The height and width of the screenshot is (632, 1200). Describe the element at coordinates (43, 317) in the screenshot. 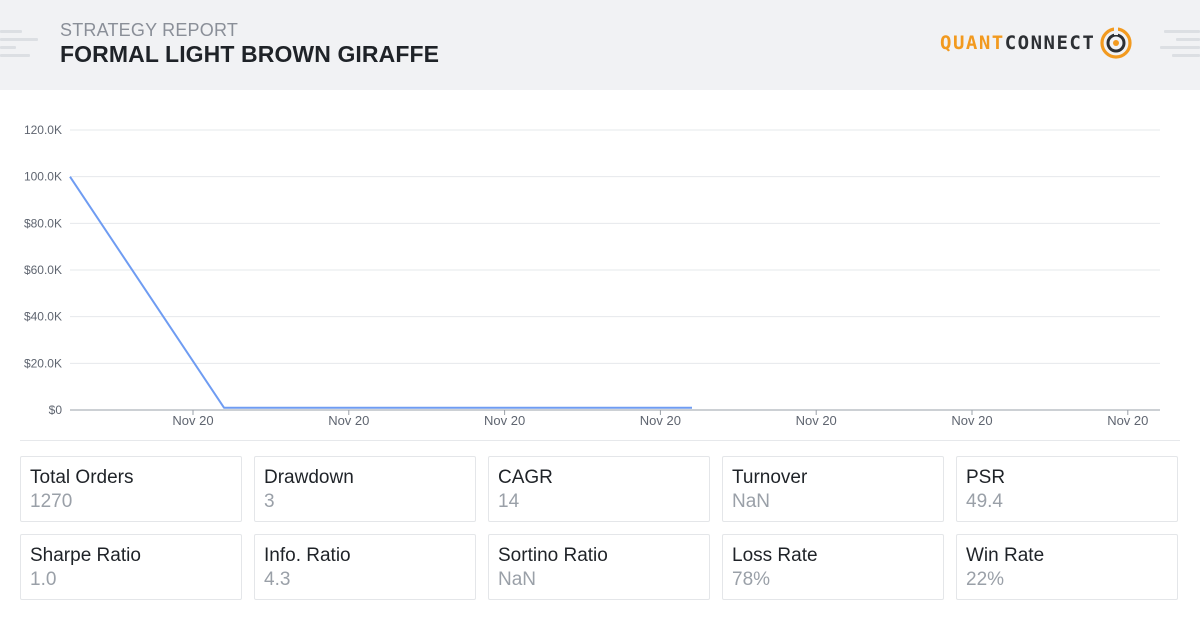

I see `y-tick-label: $40.0K` at that location.